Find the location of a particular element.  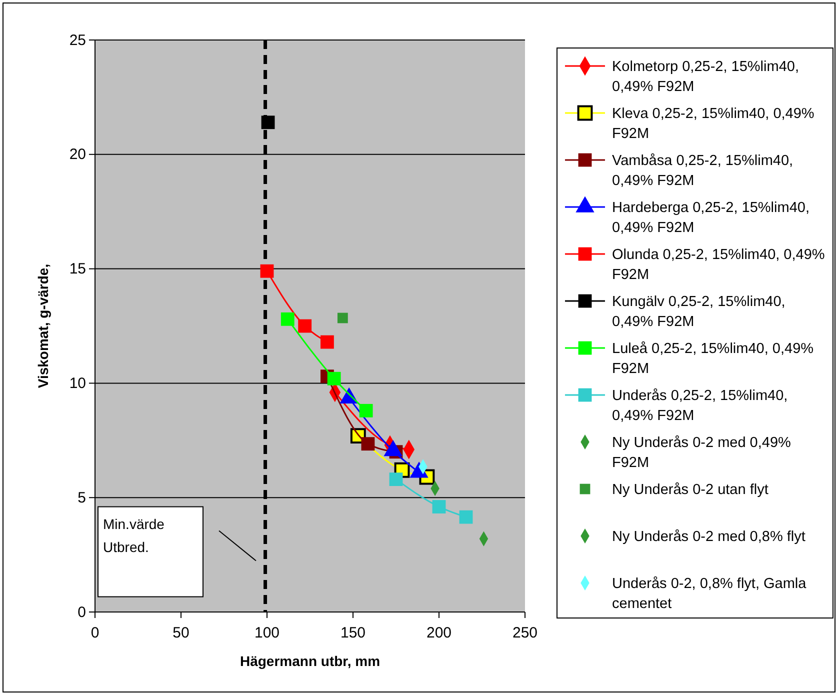

legend-label: Olunda 0,25-2, 15%lim40, 0,49% F92M is located at coordinates (718, 265).